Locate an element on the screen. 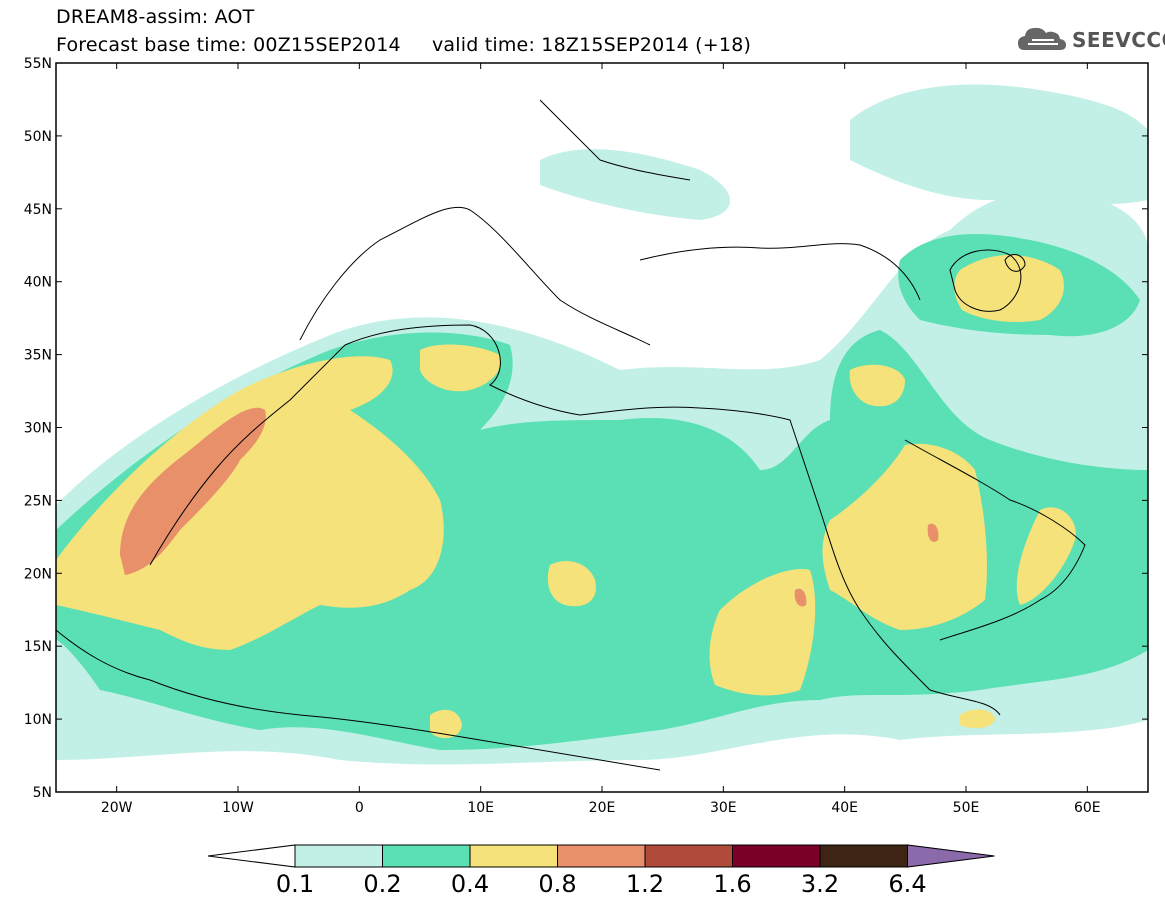 This screenshot has height=905, width=1165. colorbar-over-arrow is located at coordinates (951, 856).